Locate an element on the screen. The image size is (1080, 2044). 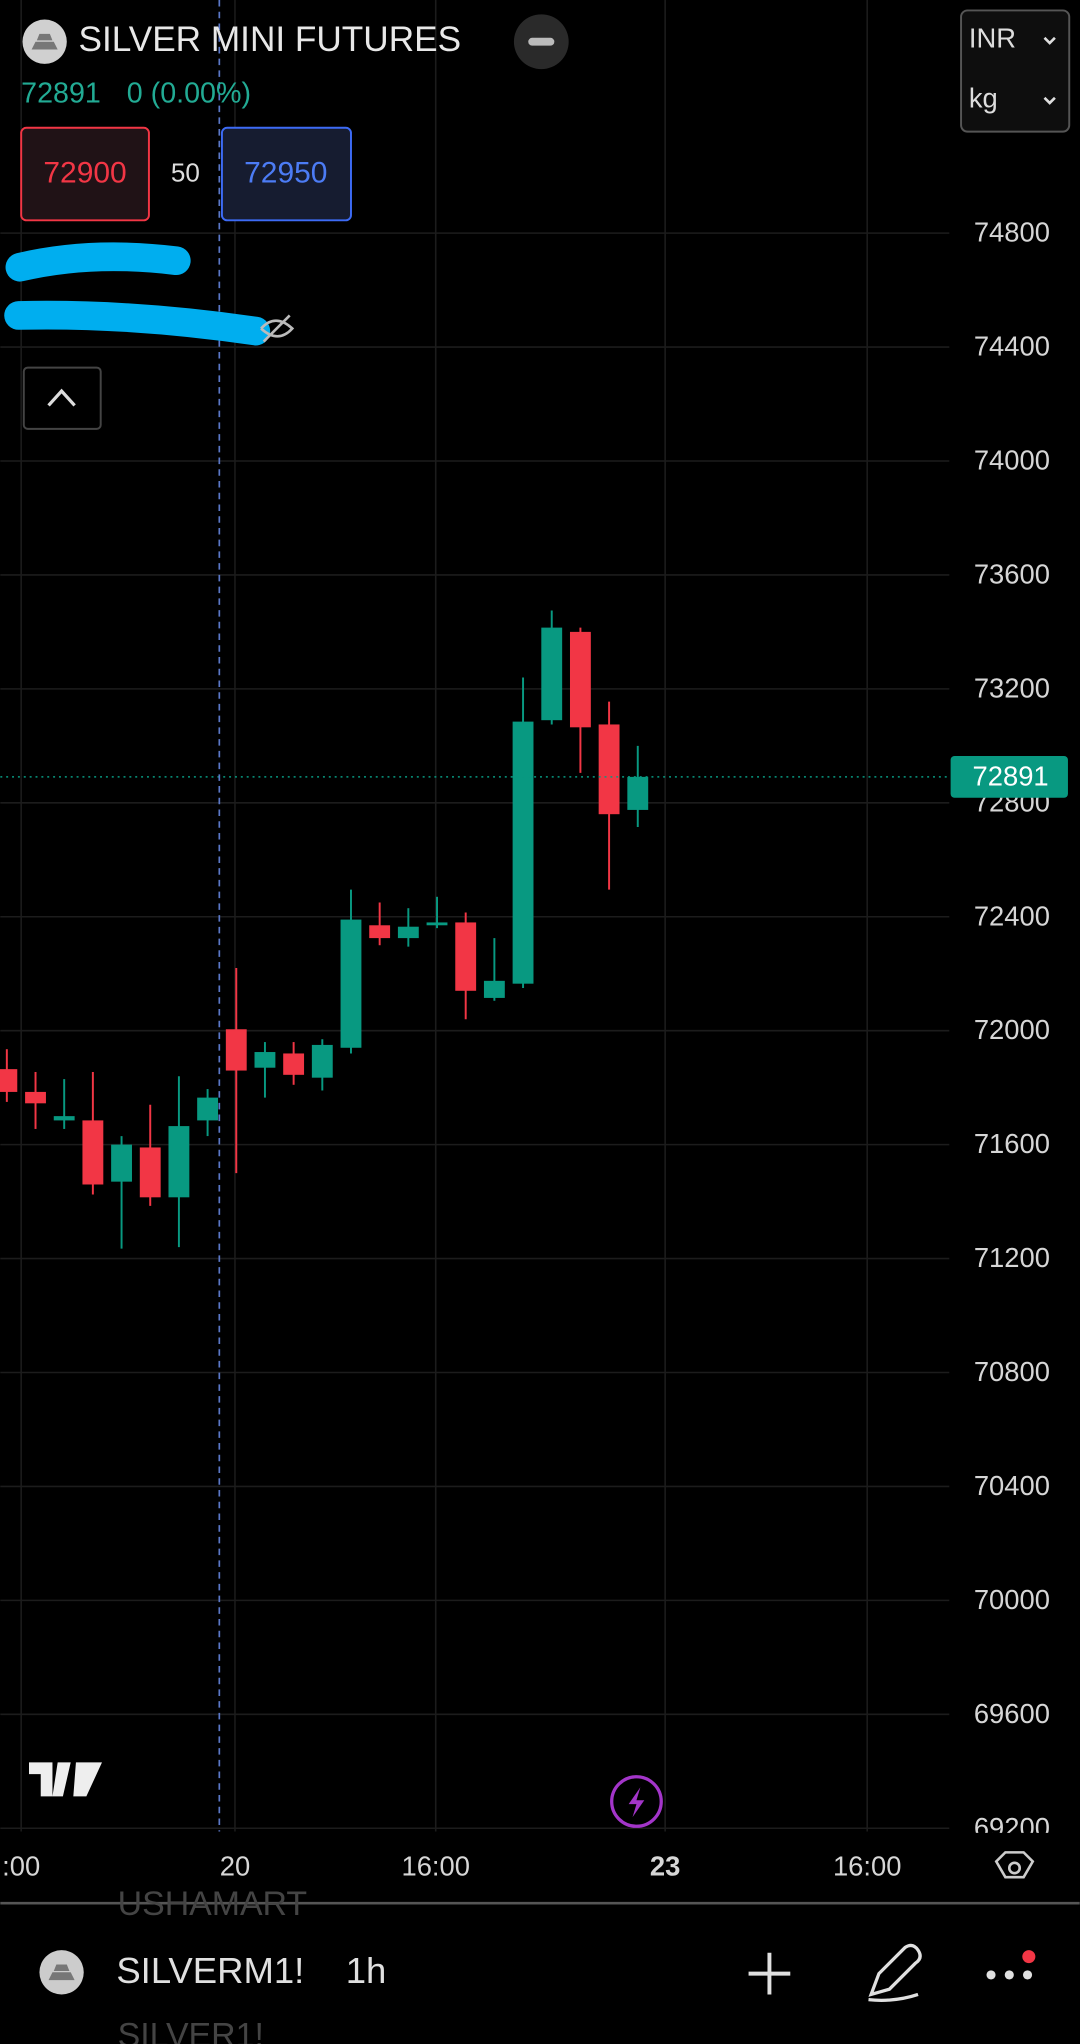
sell-button is located at coordinates (85, 174).